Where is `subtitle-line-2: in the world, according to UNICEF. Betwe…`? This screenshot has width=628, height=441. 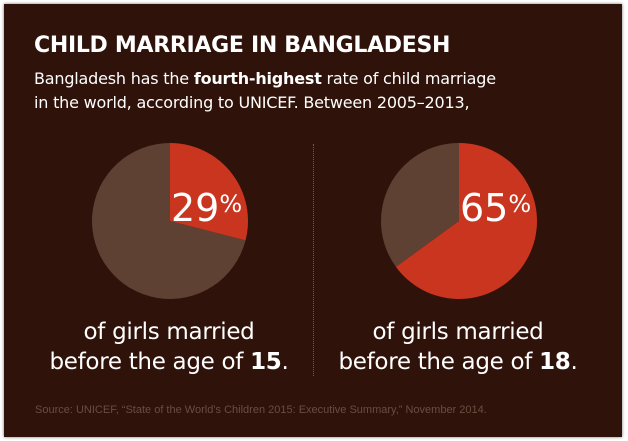 subtitle-line-2: in the world, according to UNICEF. Betwe… is located at coordinates (252, 102).